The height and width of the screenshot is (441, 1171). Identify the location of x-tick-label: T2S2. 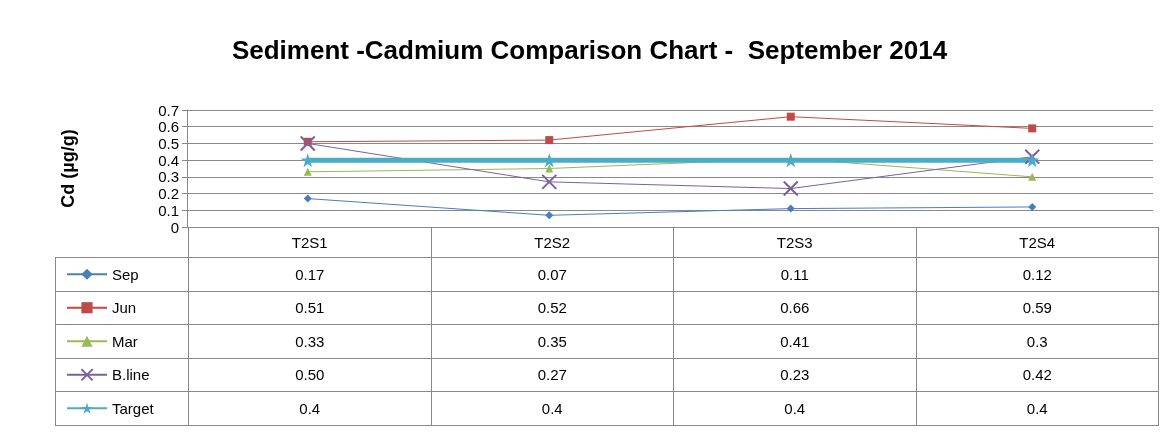
(552, 242).